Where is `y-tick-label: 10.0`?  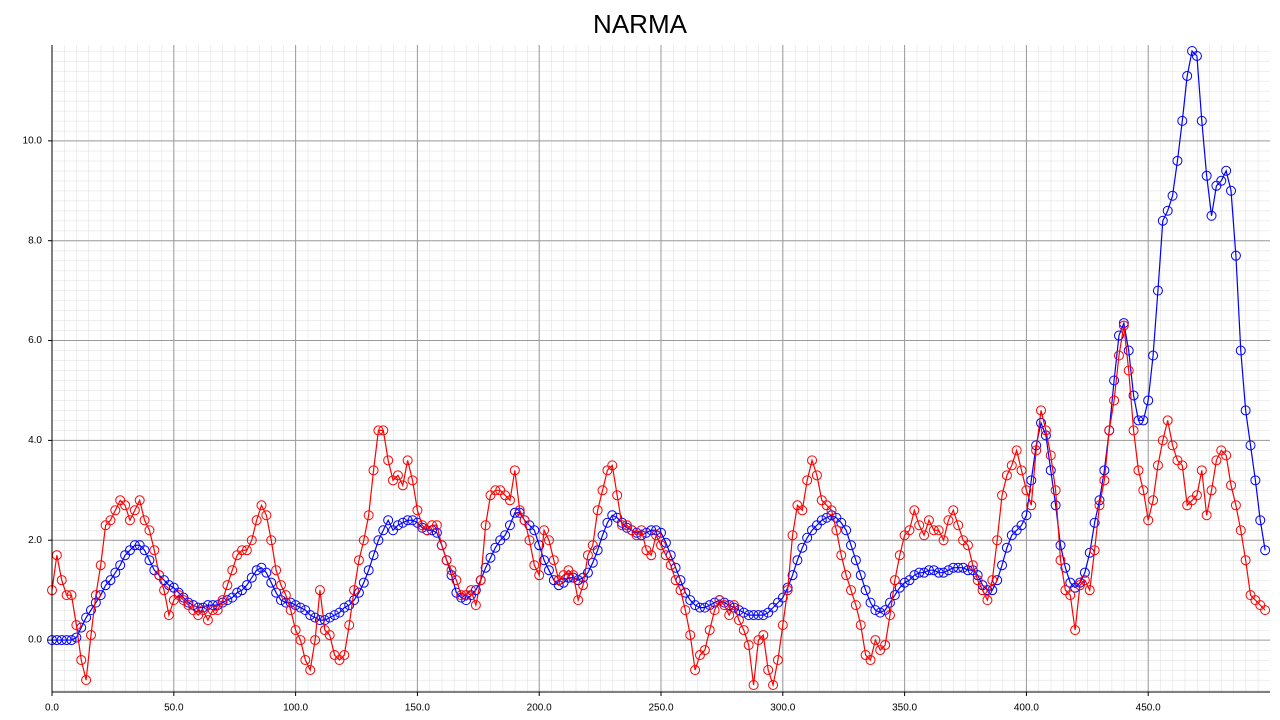
y-tick-label: 10.0 is located at coordinates (33, 140).